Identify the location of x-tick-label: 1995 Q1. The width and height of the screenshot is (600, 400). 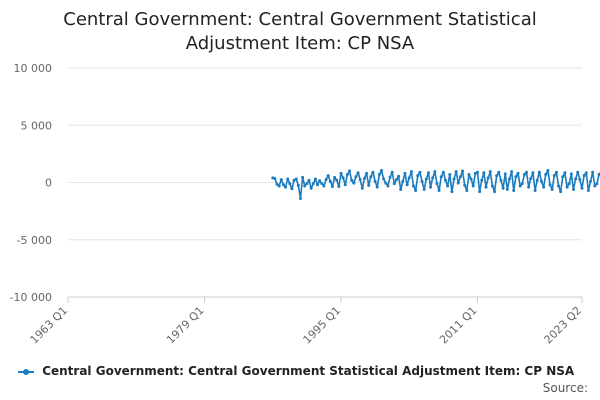
(322, 325).